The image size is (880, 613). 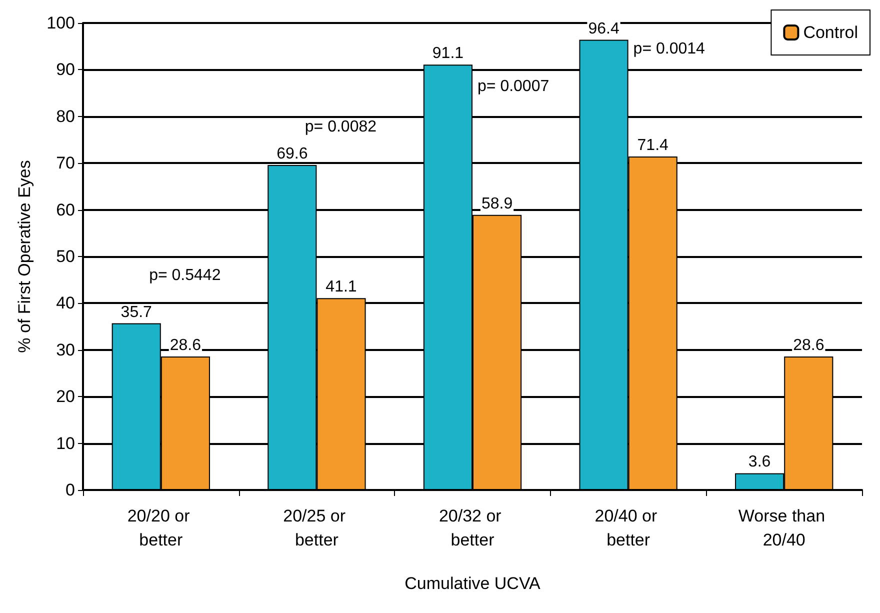 What do you see at coordinates (136, 312) in the screenshot?
I see `data-label: 35.7` at bounding box center [136, 312].